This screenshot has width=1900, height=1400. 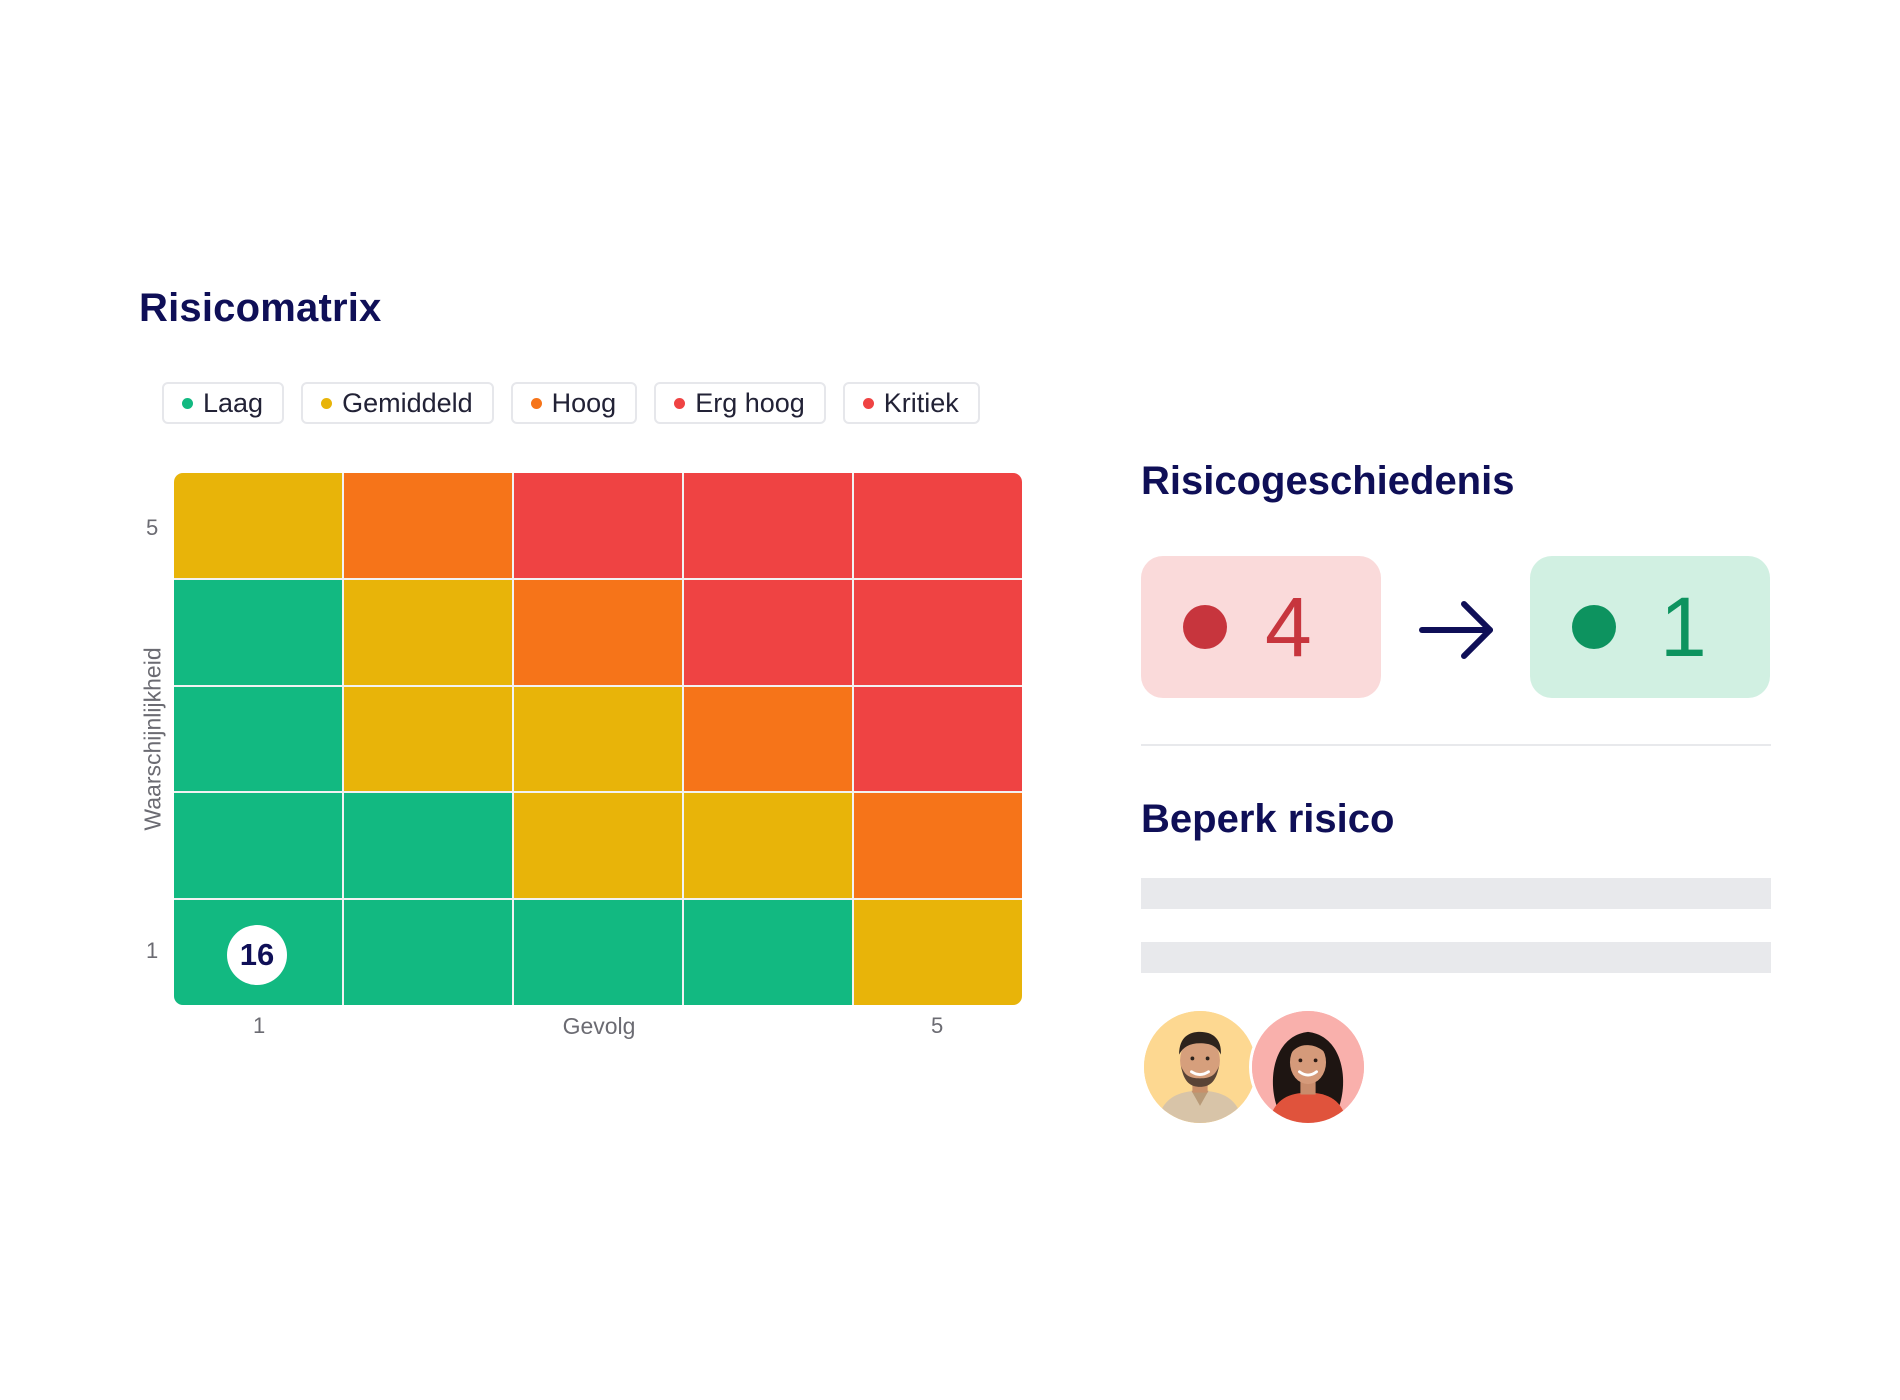 What do you see at coordinates (584, 402) in the screenshot?
I see `legend-label: Hoog` at bounding box center [584, 402].